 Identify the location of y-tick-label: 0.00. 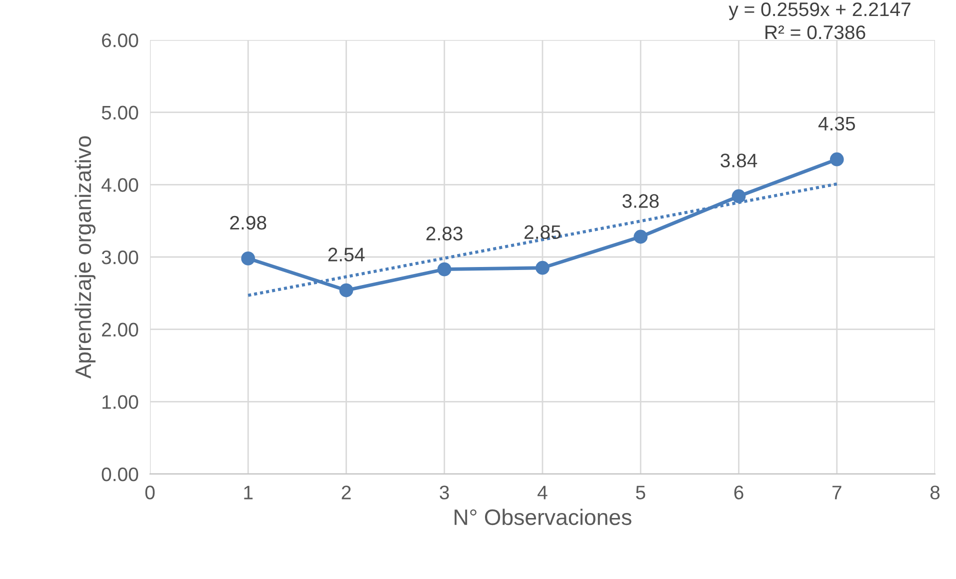
(120, 474).